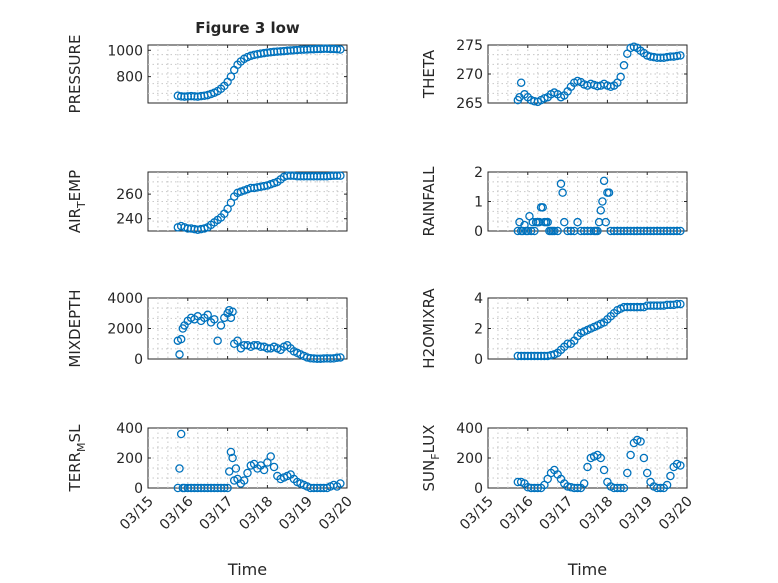 The height and width of the screenshot is (583, 778). I want to click on y-axis-label-tail: LUX, so click(429, 439).